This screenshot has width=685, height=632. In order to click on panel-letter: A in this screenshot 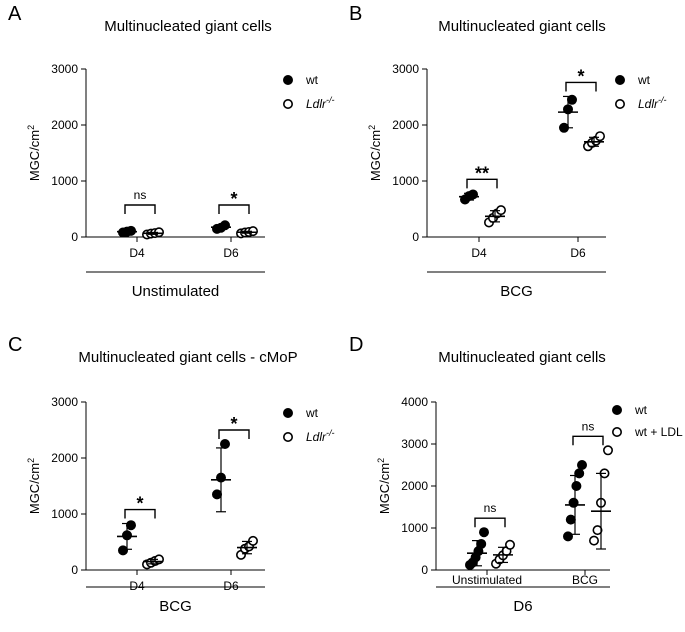, I will do `click(15, 14)`.